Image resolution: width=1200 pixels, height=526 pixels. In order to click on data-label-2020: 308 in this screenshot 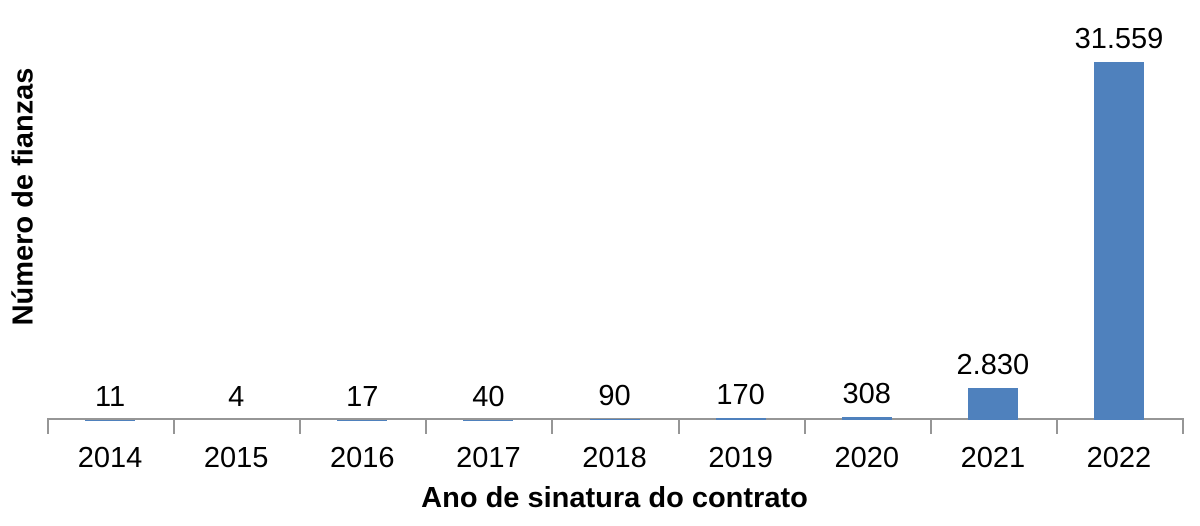, I will do `click(866, 393)`.